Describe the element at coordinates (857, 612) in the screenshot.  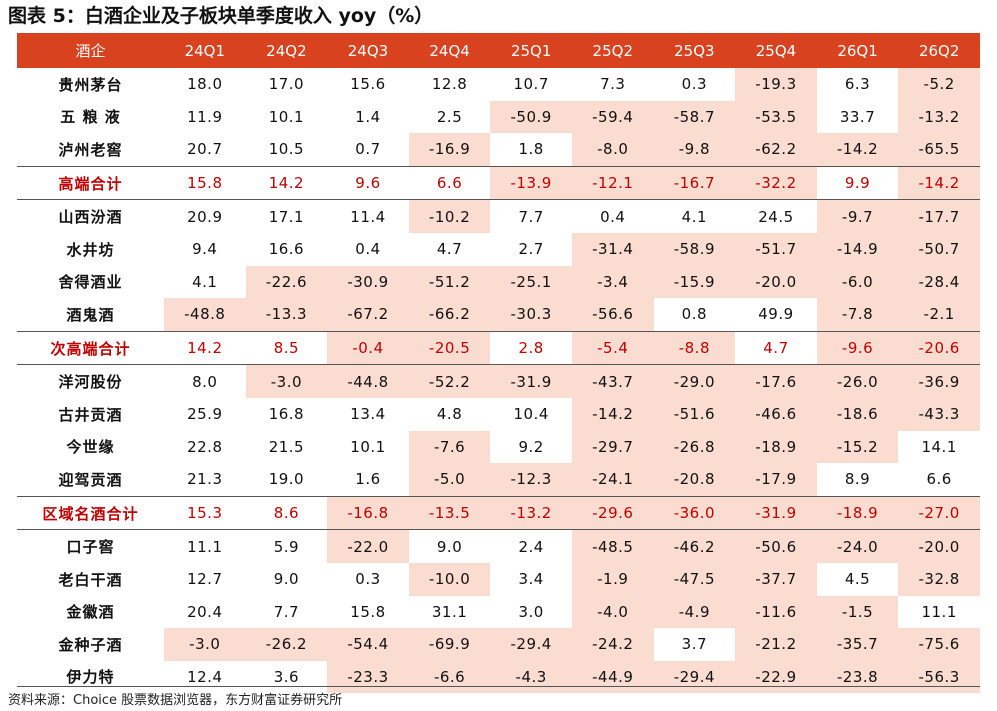
I see `yoy-value-cell: -1.5` at that location.